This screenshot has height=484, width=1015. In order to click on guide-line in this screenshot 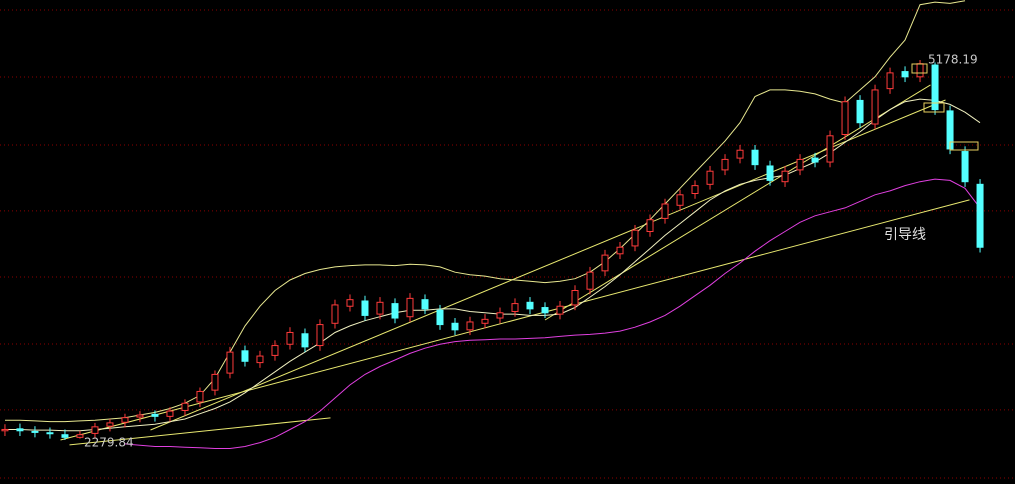, I will do `click(200, 431)`.